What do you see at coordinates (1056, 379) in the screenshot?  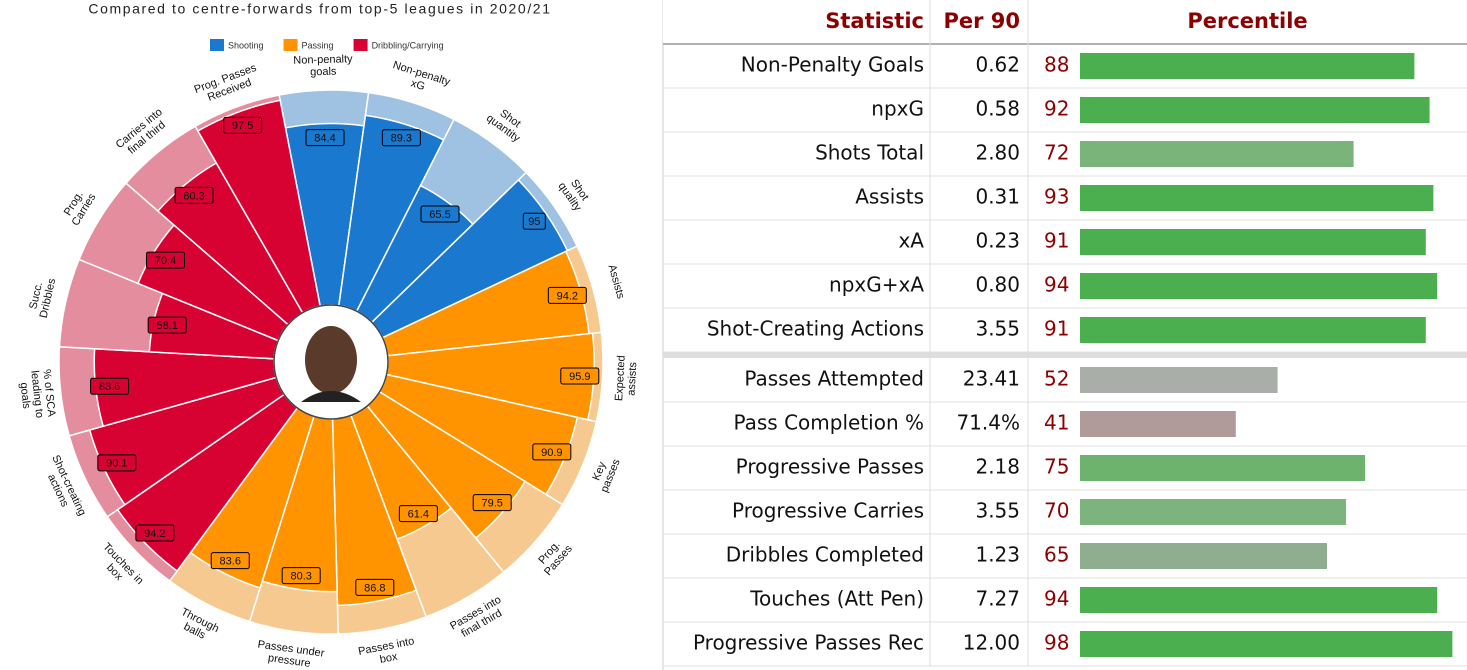 I see `percentile-value: 52` at bounding box center [1056, 379].